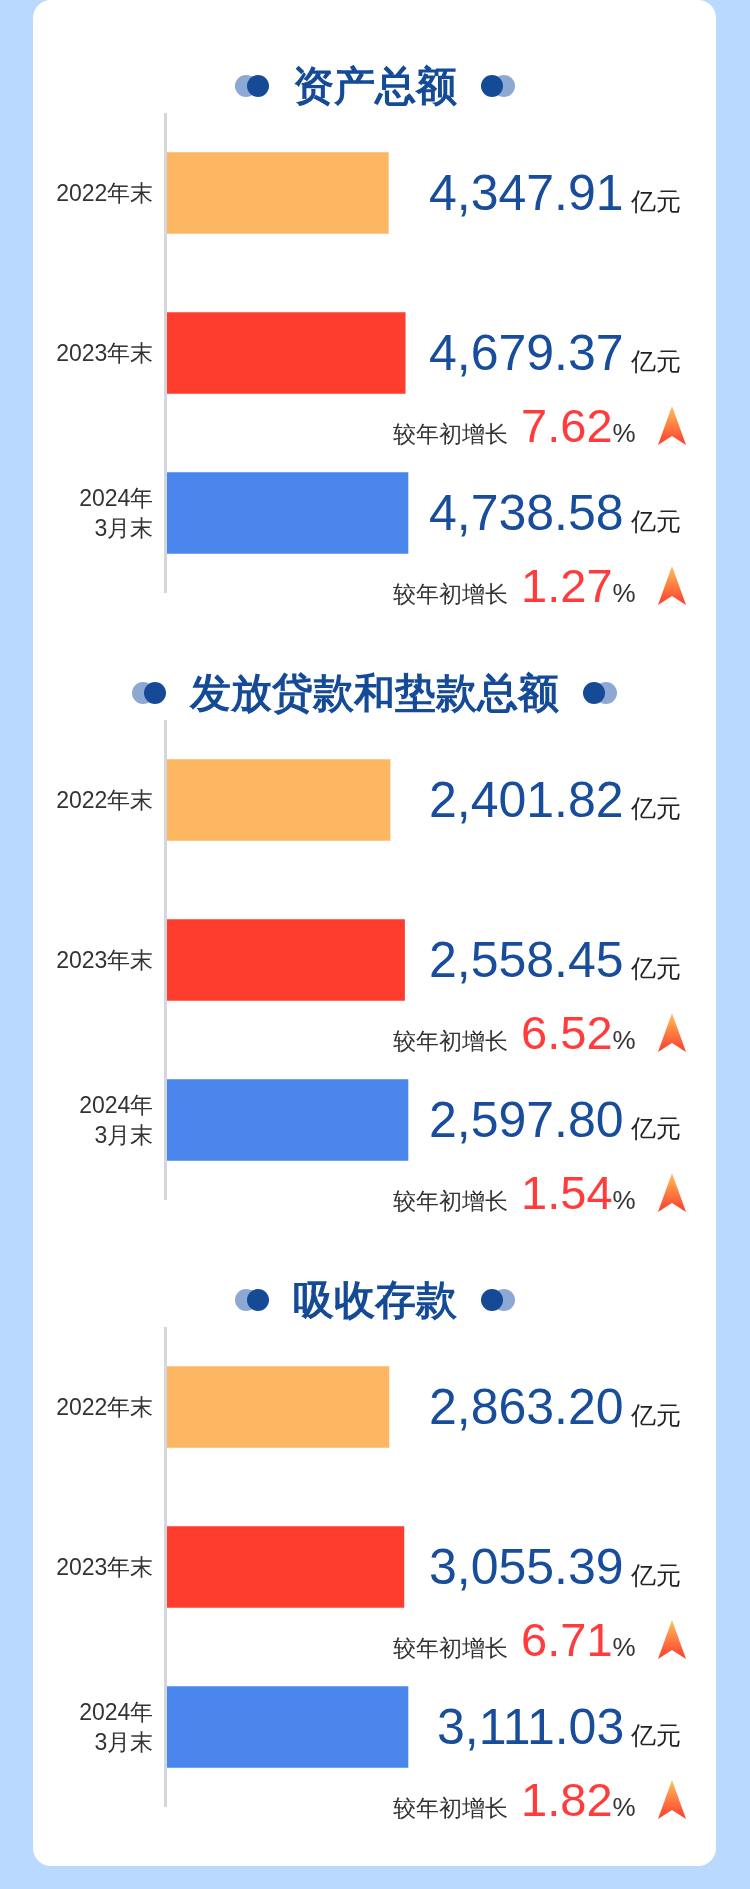 The height and width of the screenshot is (1889, 750). Describe the element at coordinates (374, 1300) in the screenshot. I see `chart-title: 吸收存款` at that location.